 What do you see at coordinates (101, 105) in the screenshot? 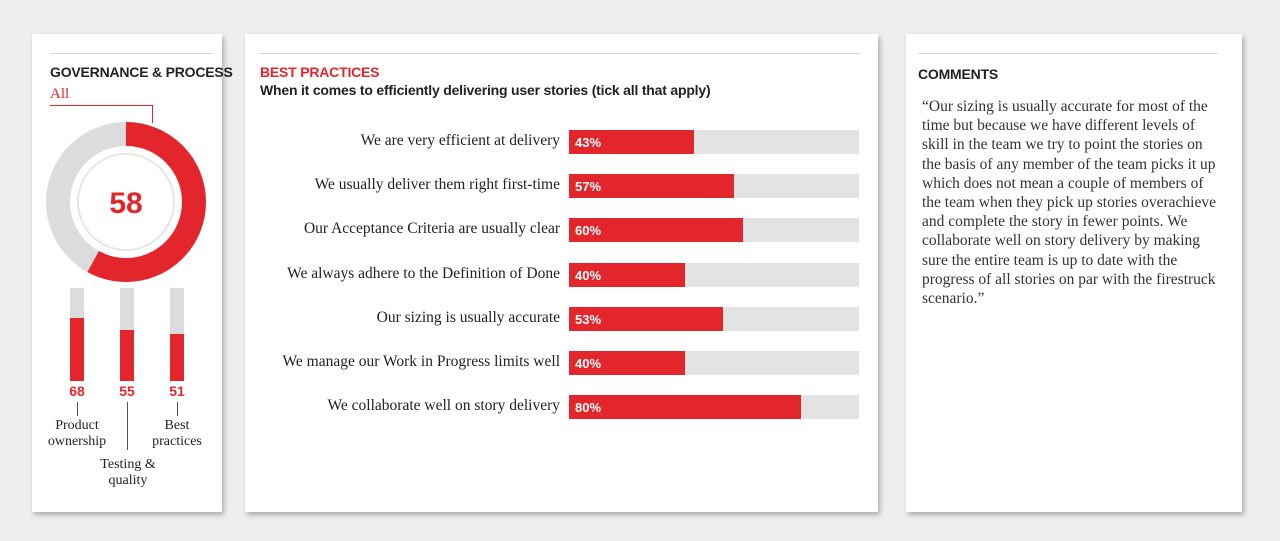
I see `filter-connector` at bounding box center [101, 105].